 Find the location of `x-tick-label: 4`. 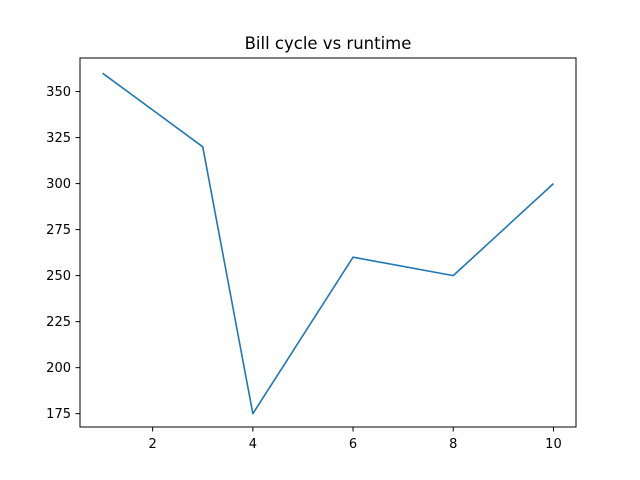

x-tick-label: 4 is located at coordinates (253, 444).